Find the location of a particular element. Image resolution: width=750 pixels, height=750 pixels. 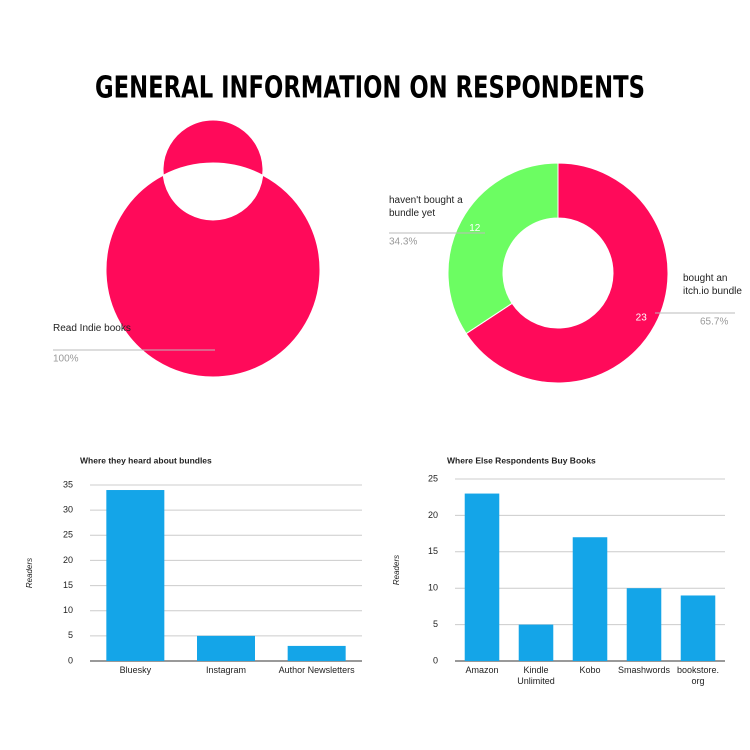

x-tick-label-box: Bluesky is located at coordinates (135, 670).